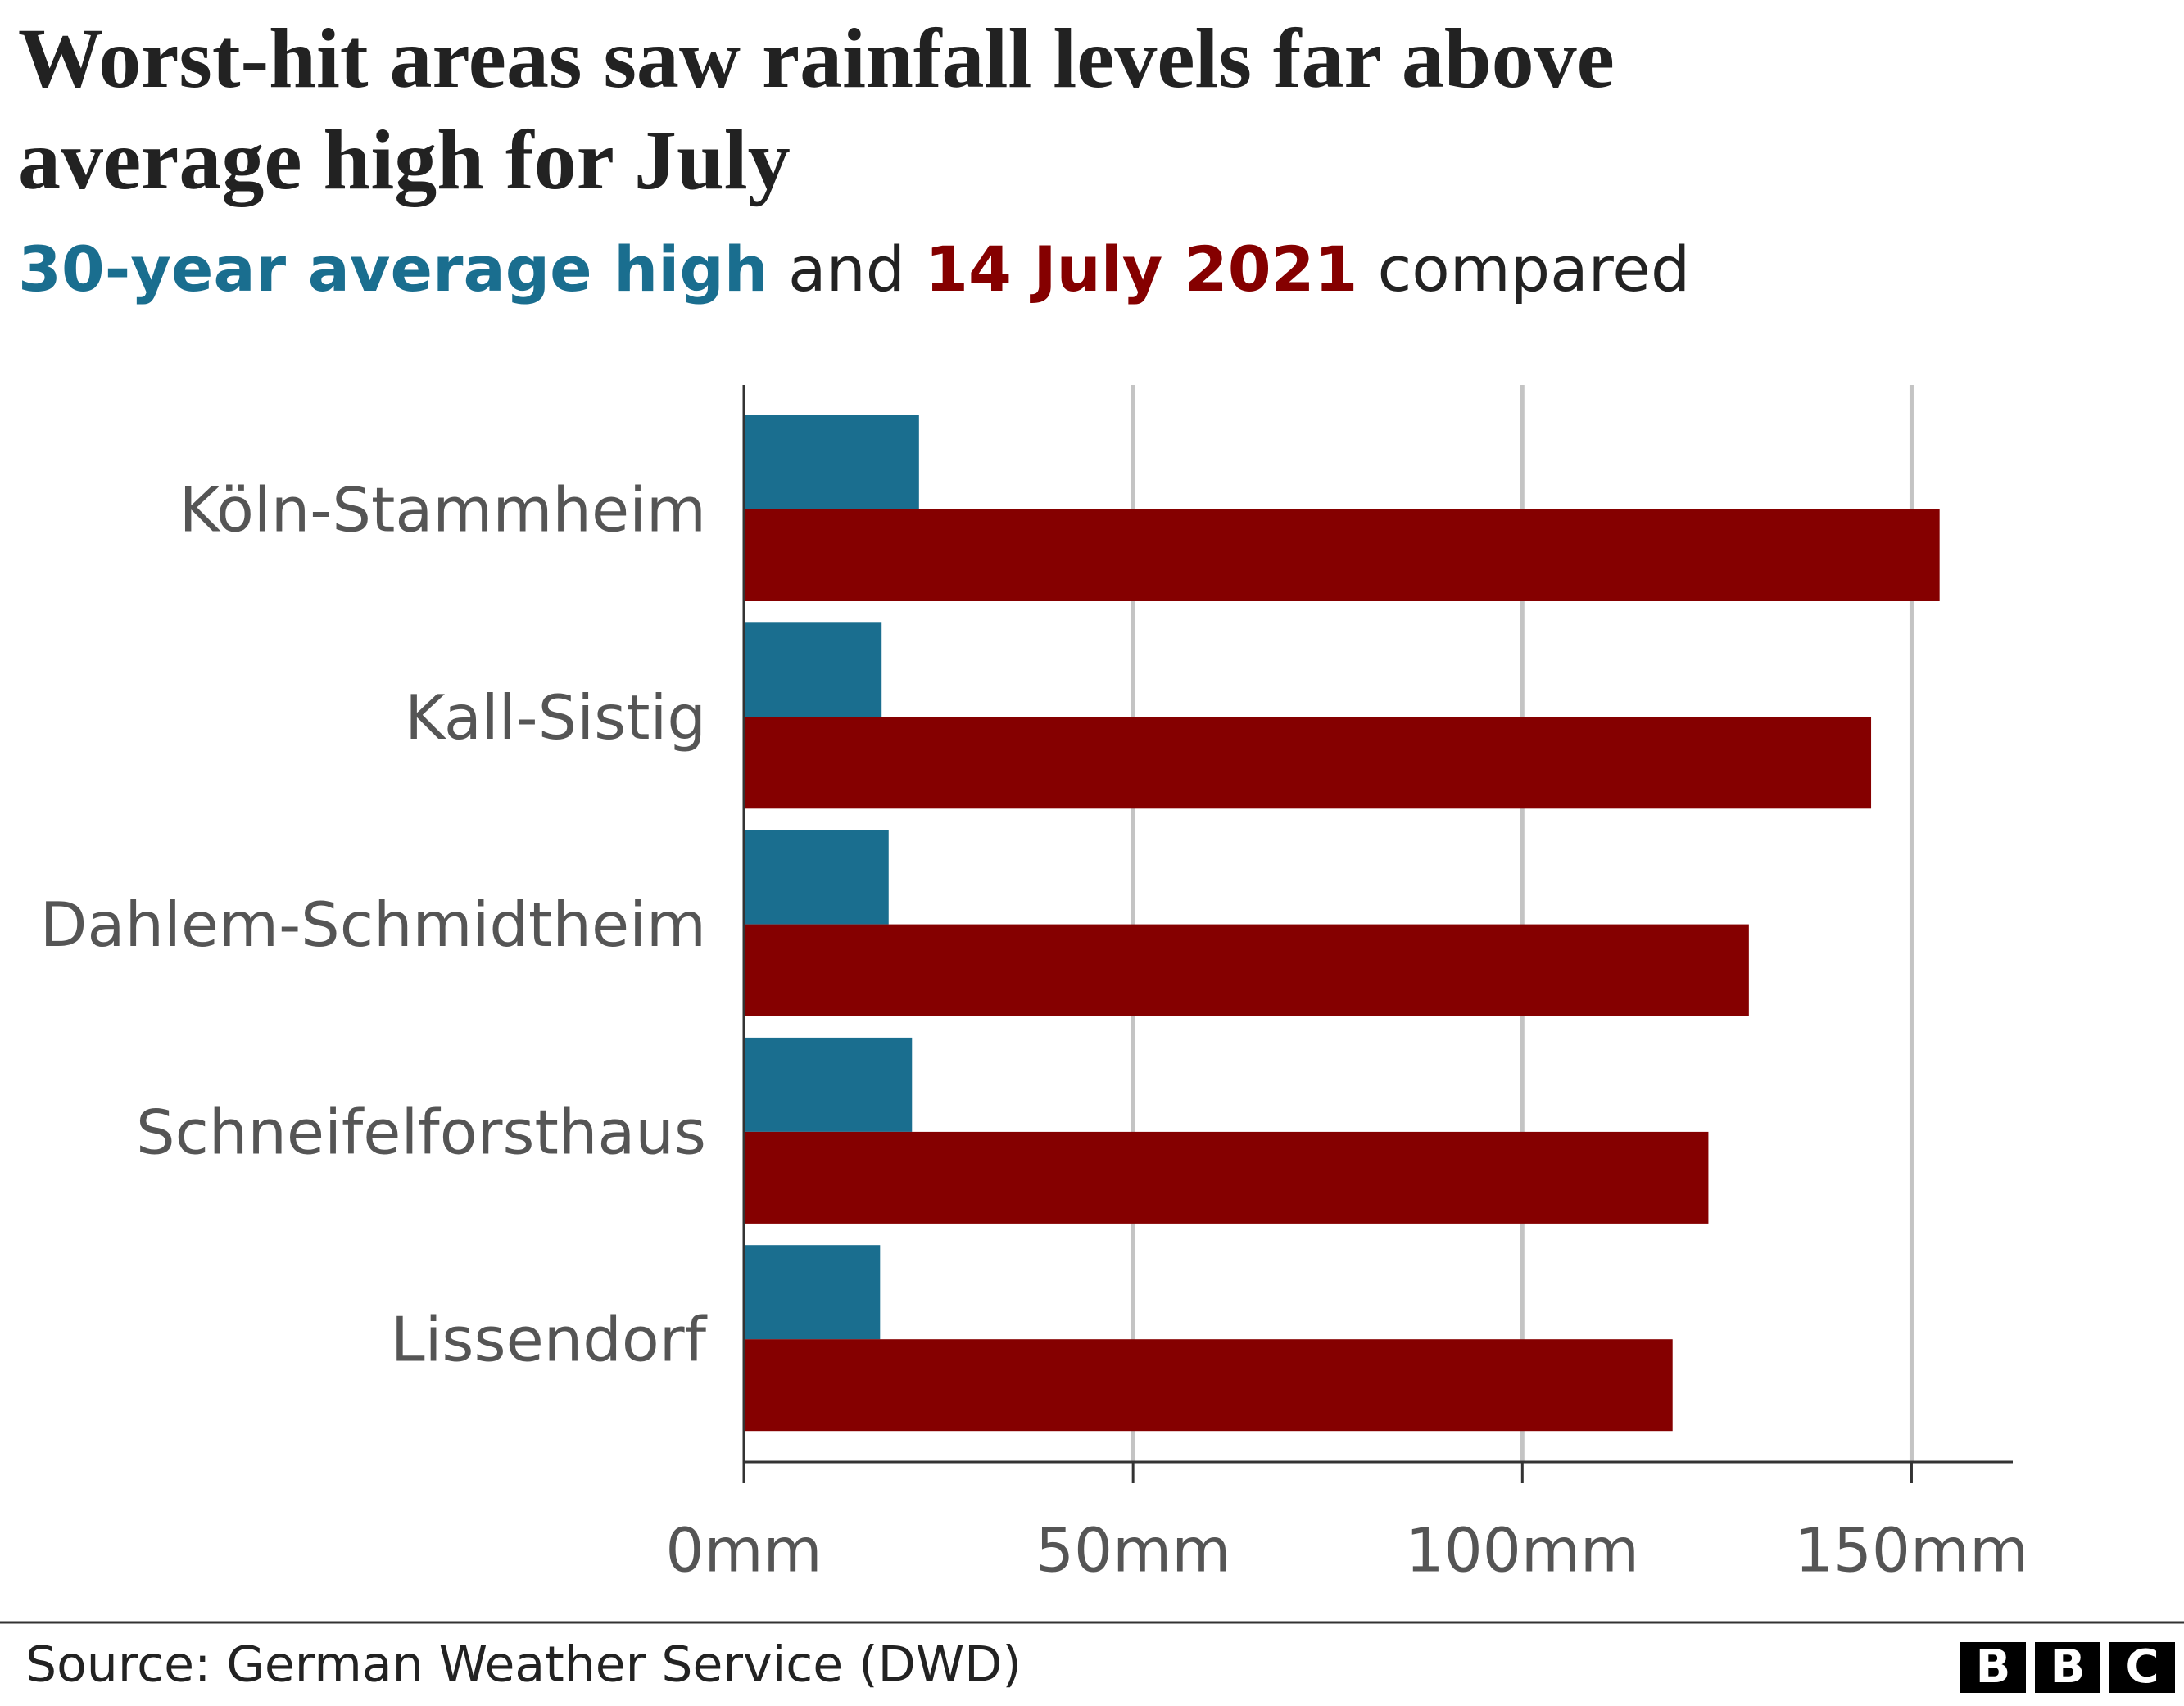  What do you see at coordinates (1141, 269) in the screenshot?
I see `legend-entry: 14 July 2021` at bounding box center [1141, 269].